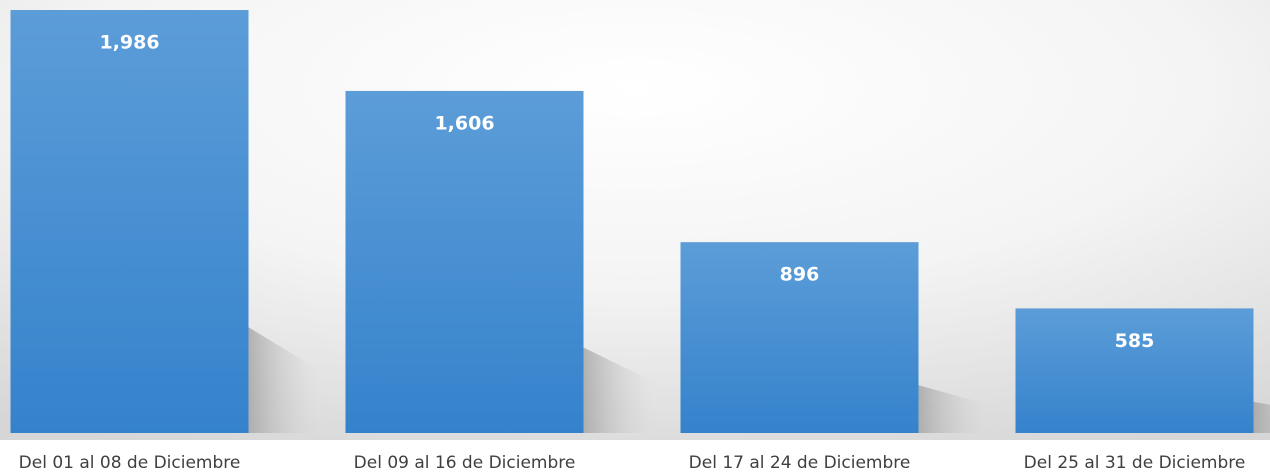  I want to click on label-strip, so click(635, 457).